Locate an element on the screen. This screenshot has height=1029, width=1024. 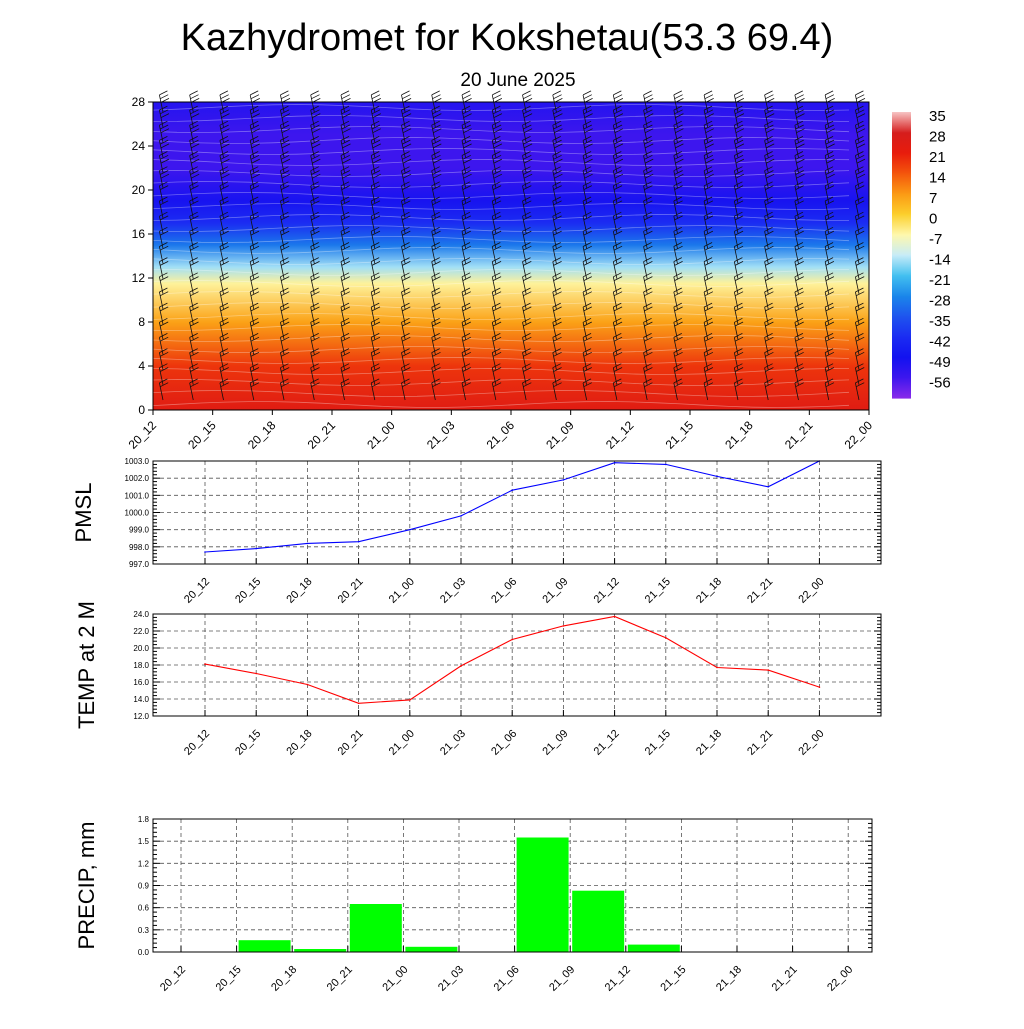
x-tick-label: 21_00 is located at coordinates (402, 591).